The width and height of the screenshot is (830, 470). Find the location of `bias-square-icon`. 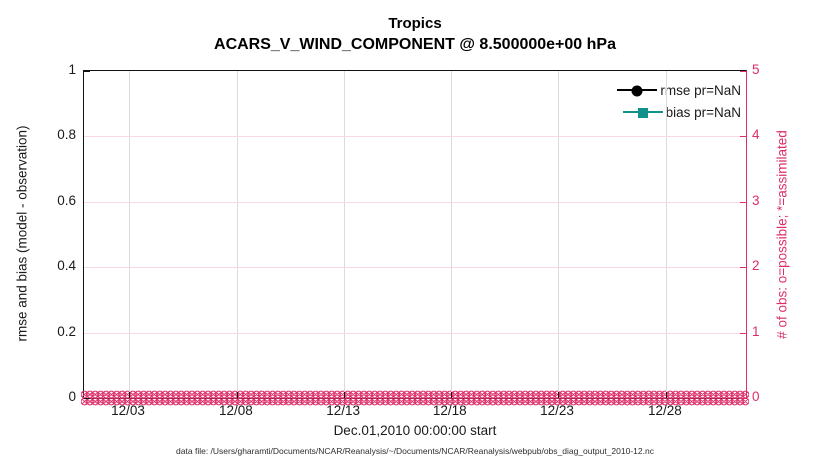

bias-square-icon is located at coordinates (642, 113).